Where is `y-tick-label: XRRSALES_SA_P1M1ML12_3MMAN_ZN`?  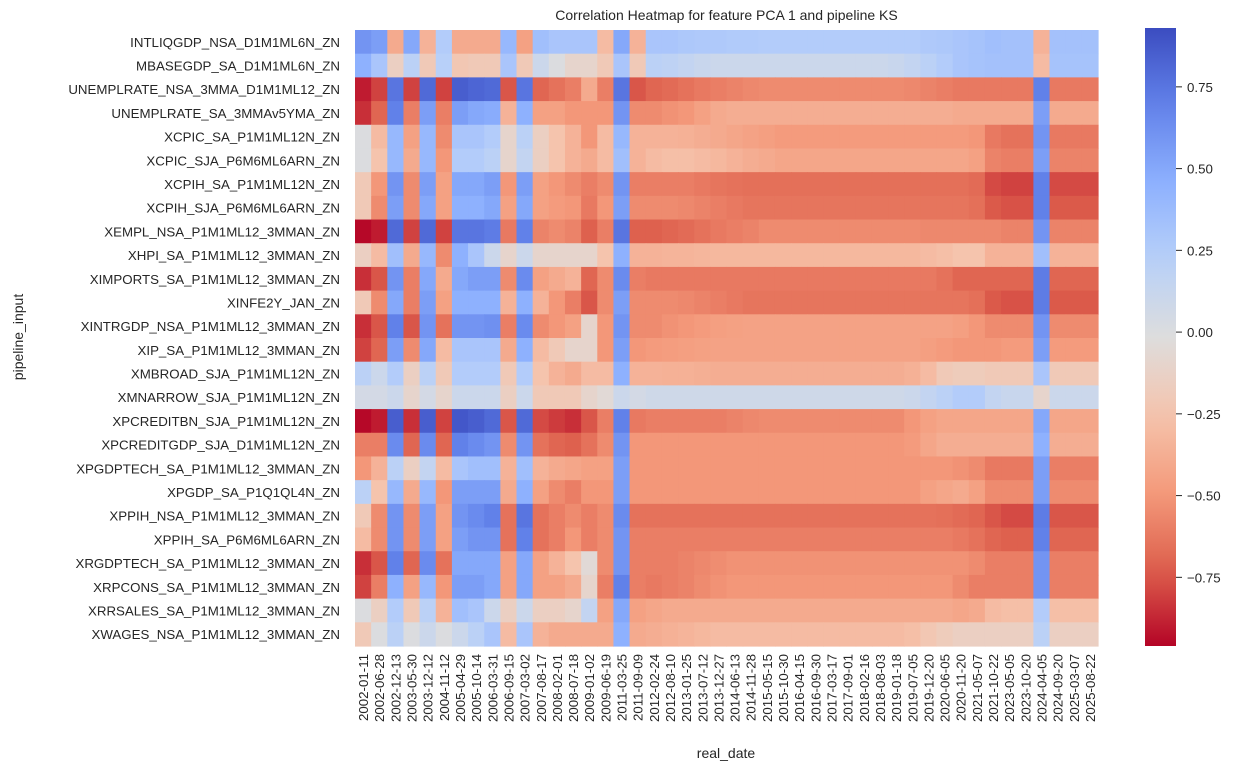
y-tick-label: XRRSALES_SA_P1M1ML12_3MMAN_ZN is located at coordinates (214, 610).